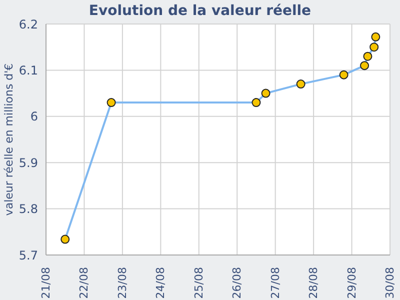  What do you see at coordinates (84, 283) in the screenshot?
I see `x-tick-label: 22/08` at bounding box center [84, 283].